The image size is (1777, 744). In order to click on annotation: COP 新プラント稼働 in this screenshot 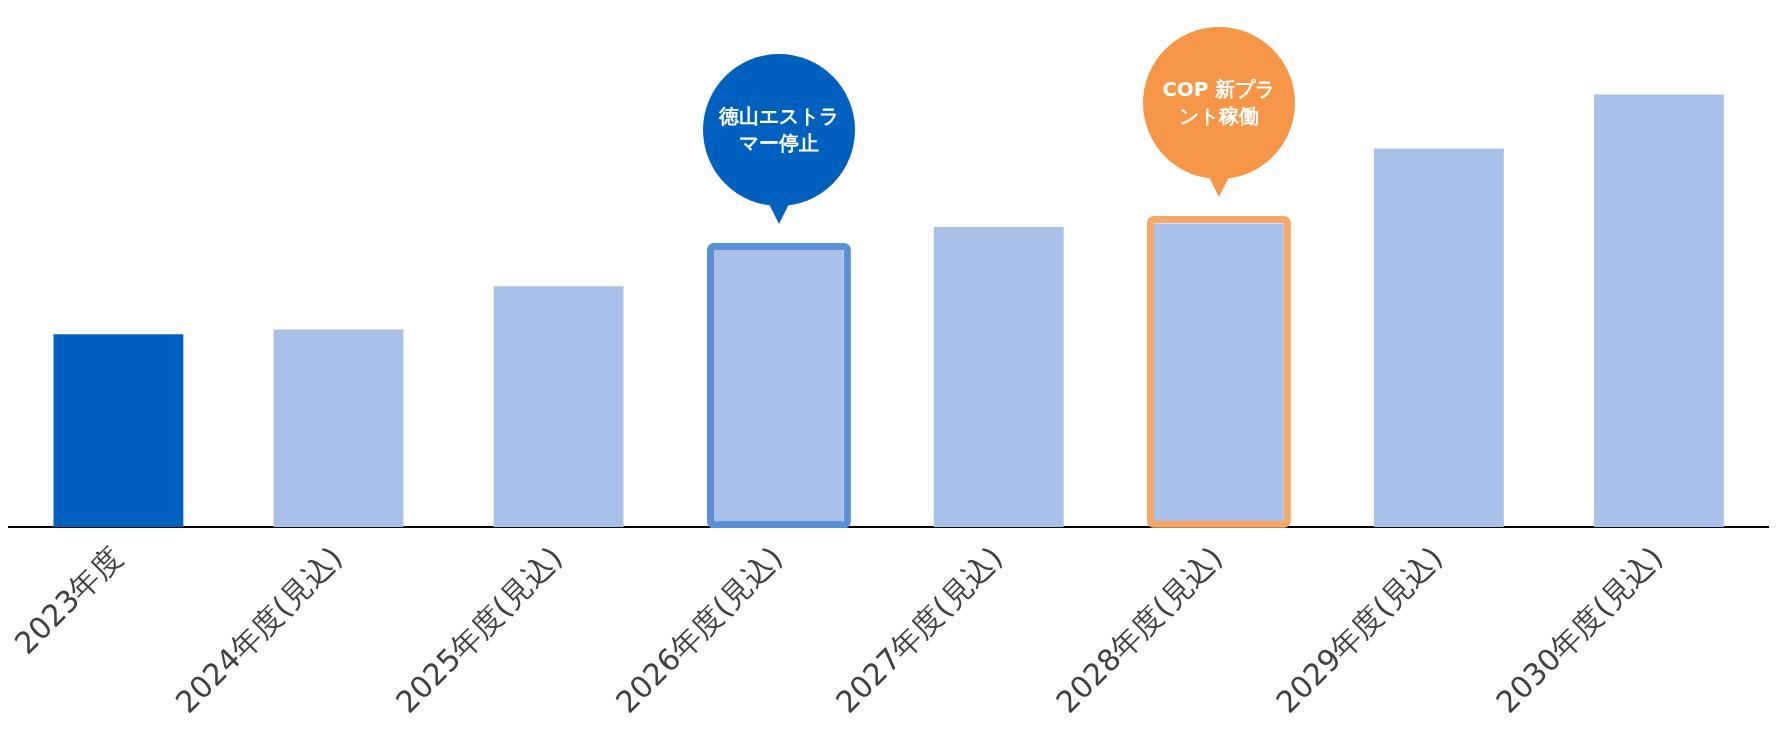, I will do `click(1219, 103)`.